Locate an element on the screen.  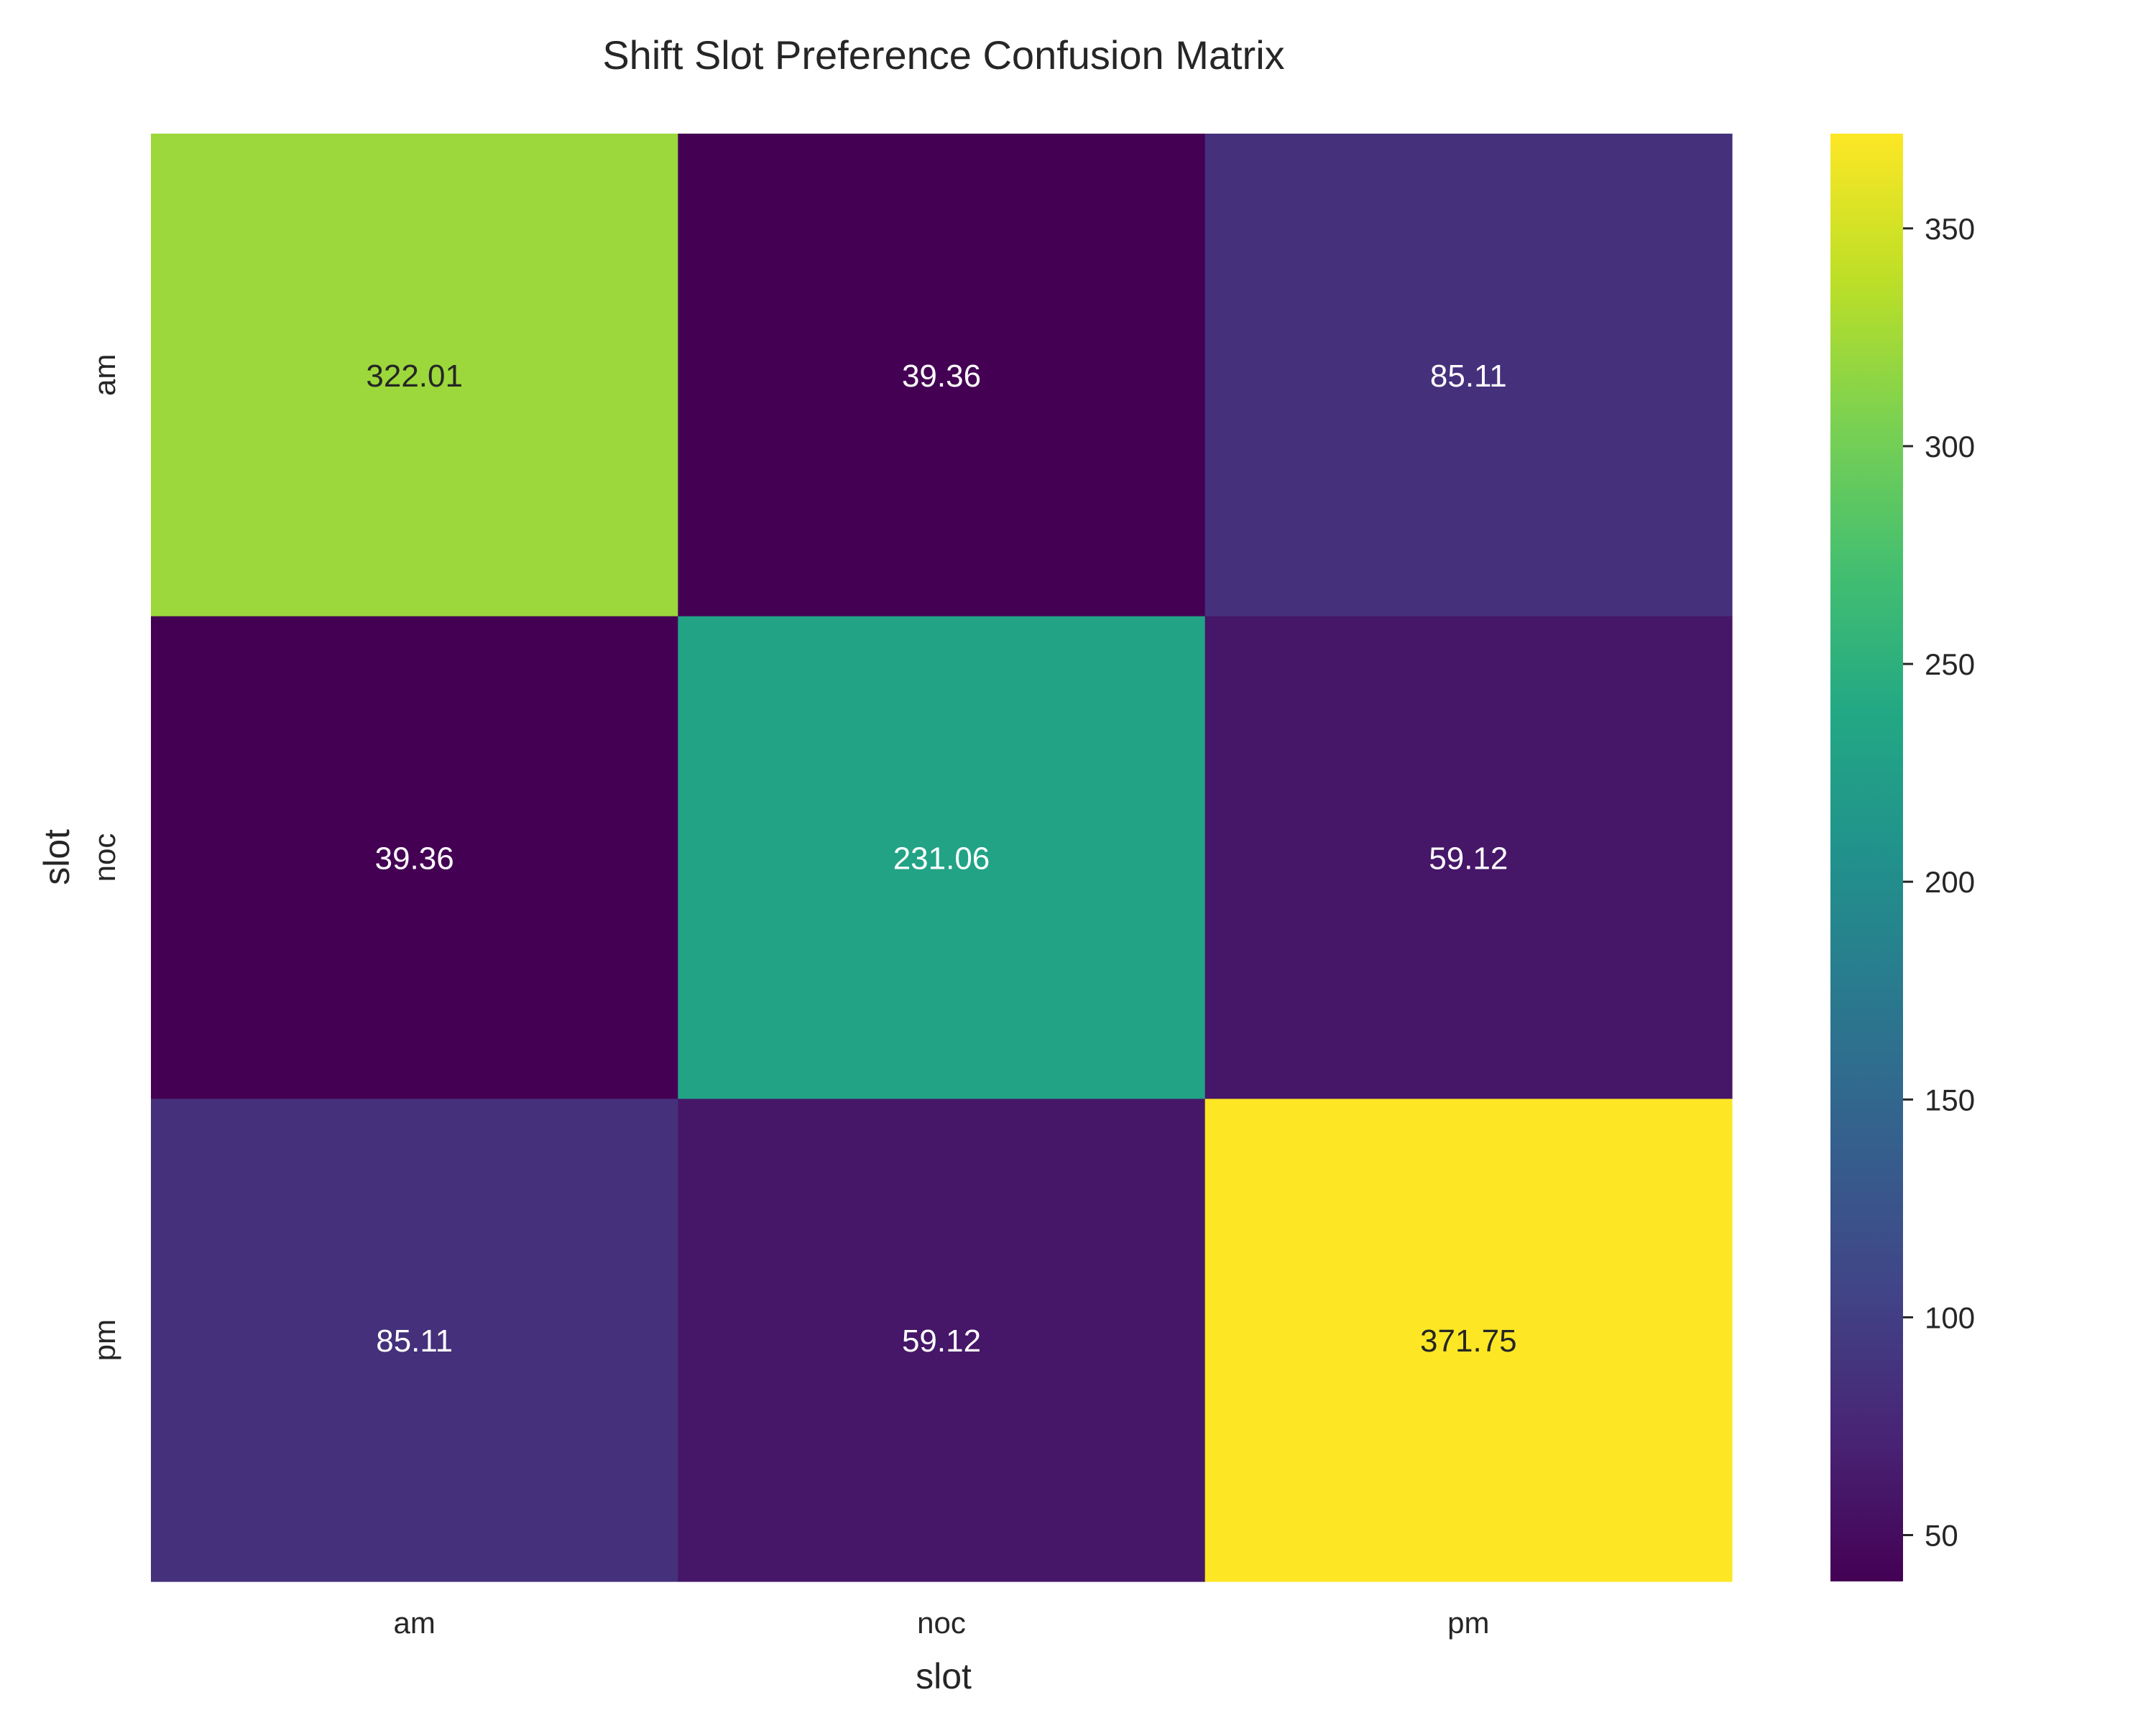
colorbar-tick-label: 300 is located at coordinates (1950, 446).